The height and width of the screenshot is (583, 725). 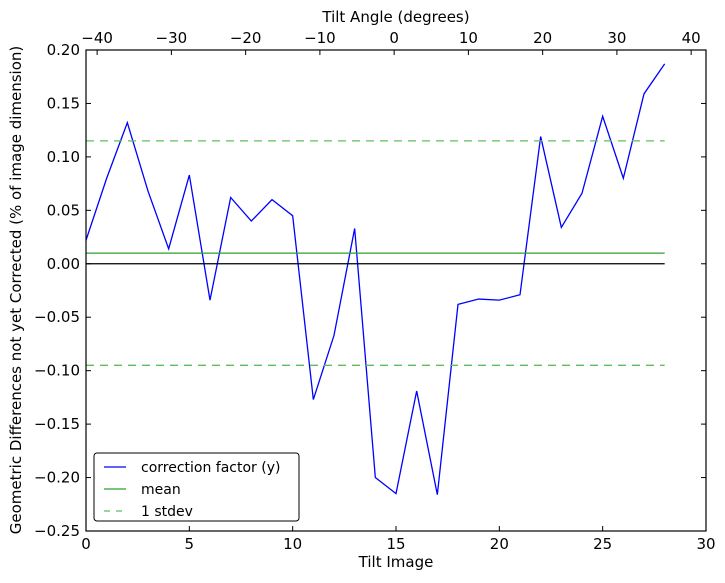 What do you see at coordinates (320, 38) in the screenshot?
I see `top-x-tick-label: −10` at bounding box center [320, 38].